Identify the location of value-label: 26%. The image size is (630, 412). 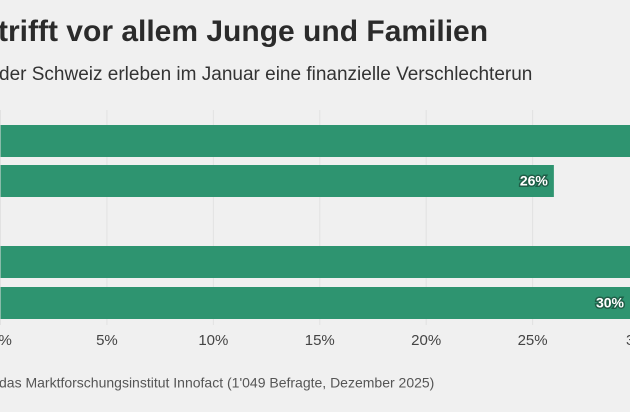
(534, 181).